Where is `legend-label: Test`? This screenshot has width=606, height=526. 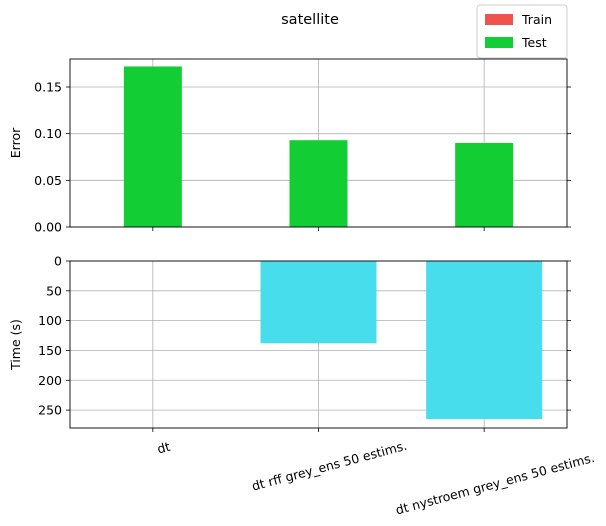 legend-label: Test is located at coordinates (534, 42).